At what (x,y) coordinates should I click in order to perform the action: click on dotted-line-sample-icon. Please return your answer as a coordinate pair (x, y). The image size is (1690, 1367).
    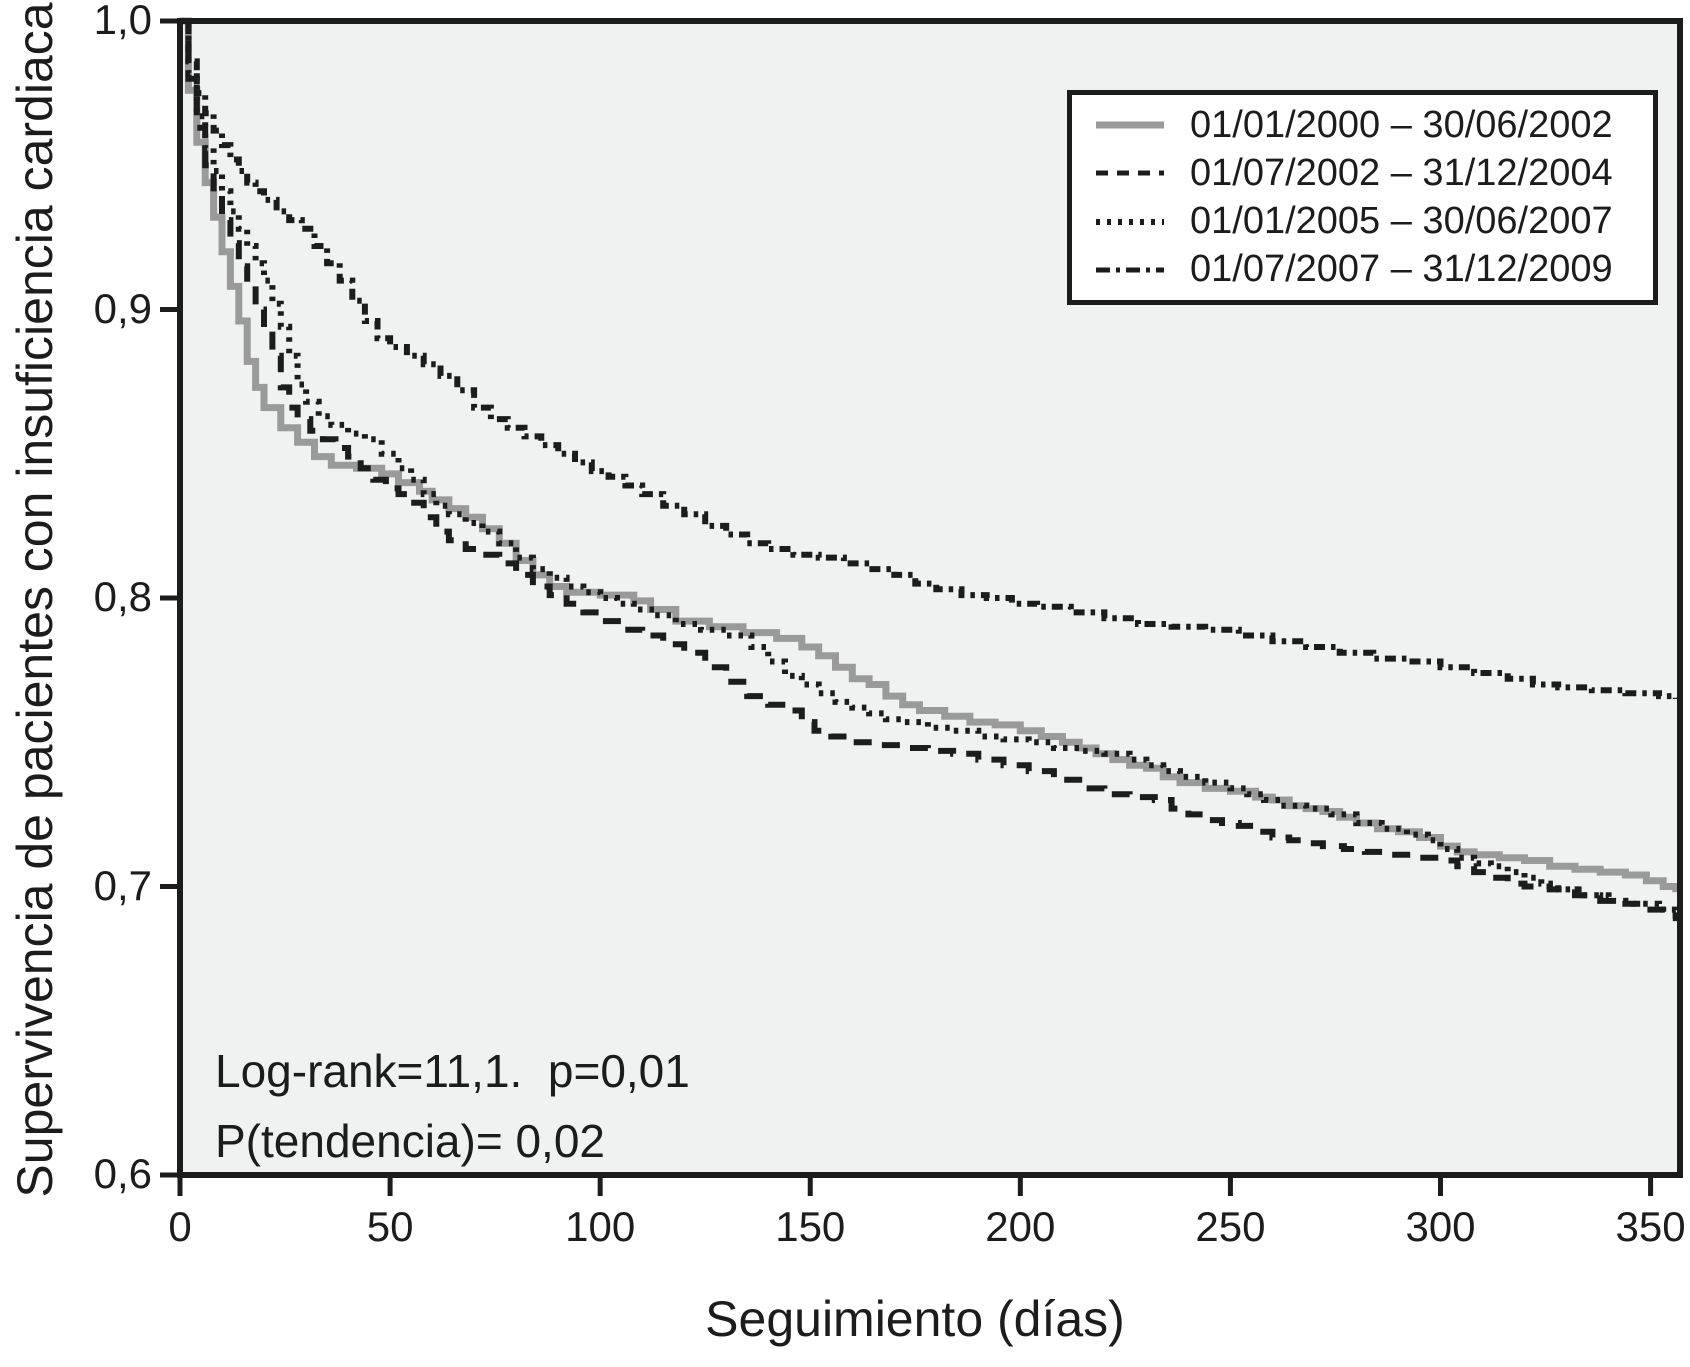
    Looking at the image, I should click on (1130, 221).